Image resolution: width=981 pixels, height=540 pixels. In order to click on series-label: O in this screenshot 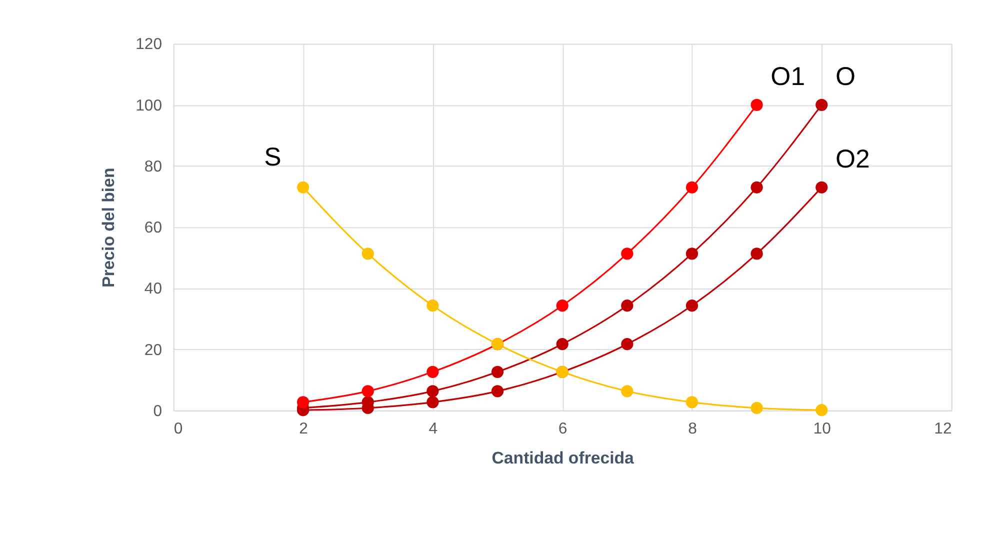, I will do `click(846, 77)`.